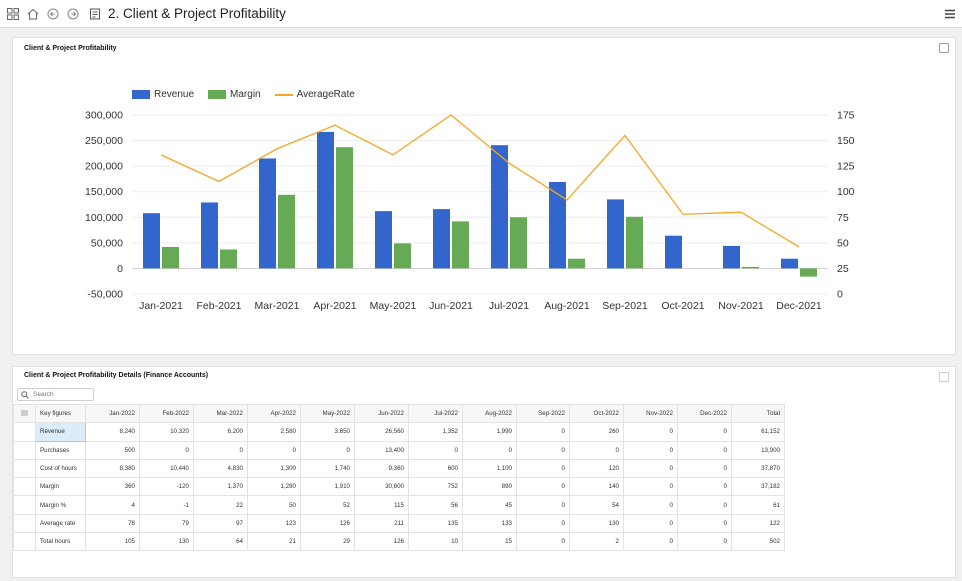 The width and height of the screenshot is (962, 581). I want to click on table-row: Total hours 105 130 64 21 29 126 10 15 0 2 0 0 502, so click(399, 542).